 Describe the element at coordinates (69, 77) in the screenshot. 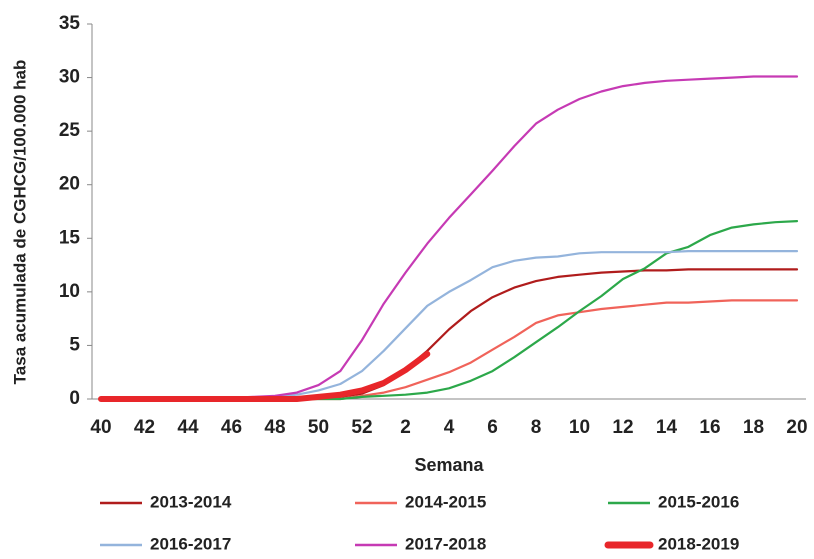

I see `y-tick-label: 30` at that location.